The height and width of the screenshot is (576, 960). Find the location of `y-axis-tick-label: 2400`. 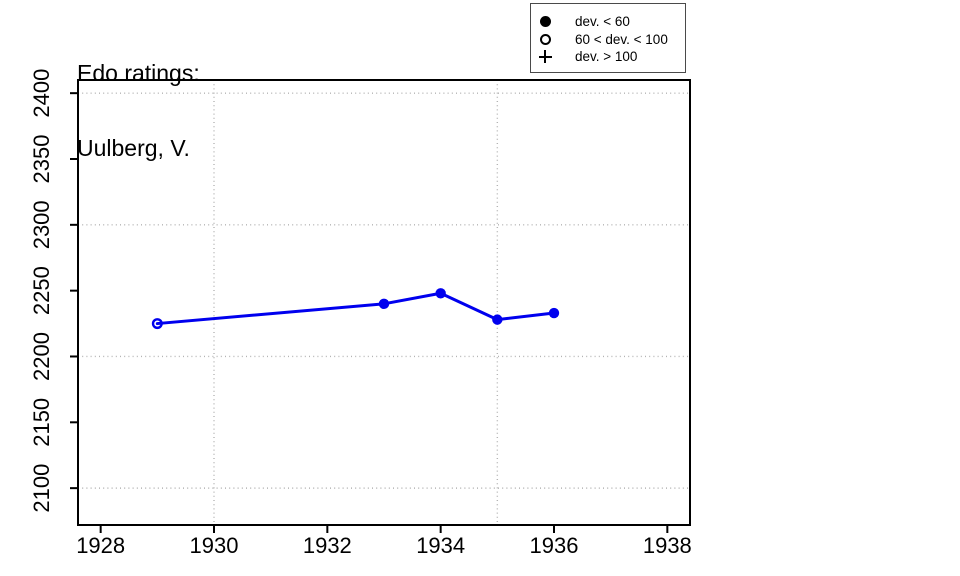

y-axis-tick-label: 2400 is located at coordinates (41, 93).